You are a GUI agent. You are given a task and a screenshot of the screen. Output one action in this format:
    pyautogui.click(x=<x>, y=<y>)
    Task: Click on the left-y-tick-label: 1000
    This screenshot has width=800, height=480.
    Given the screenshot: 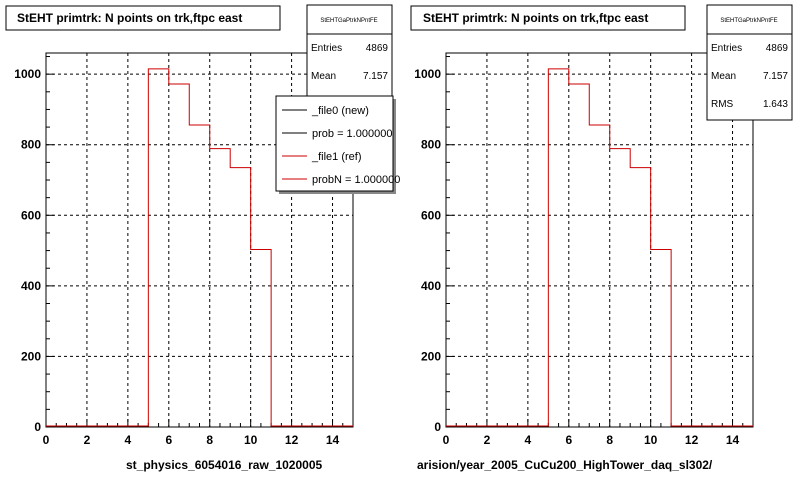 What is the action you would take?
    pyautogui.click(x=27, y=74)
    